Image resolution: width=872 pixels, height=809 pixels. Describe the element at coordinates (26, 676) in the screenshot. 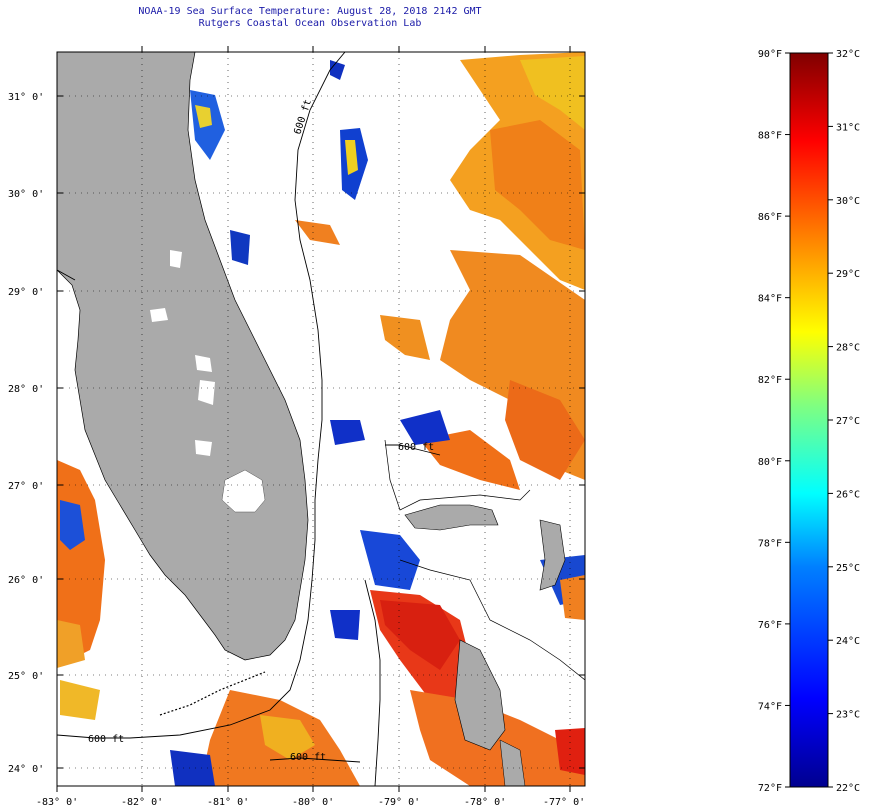

I see `lat-label: 25° 0'` at that location.